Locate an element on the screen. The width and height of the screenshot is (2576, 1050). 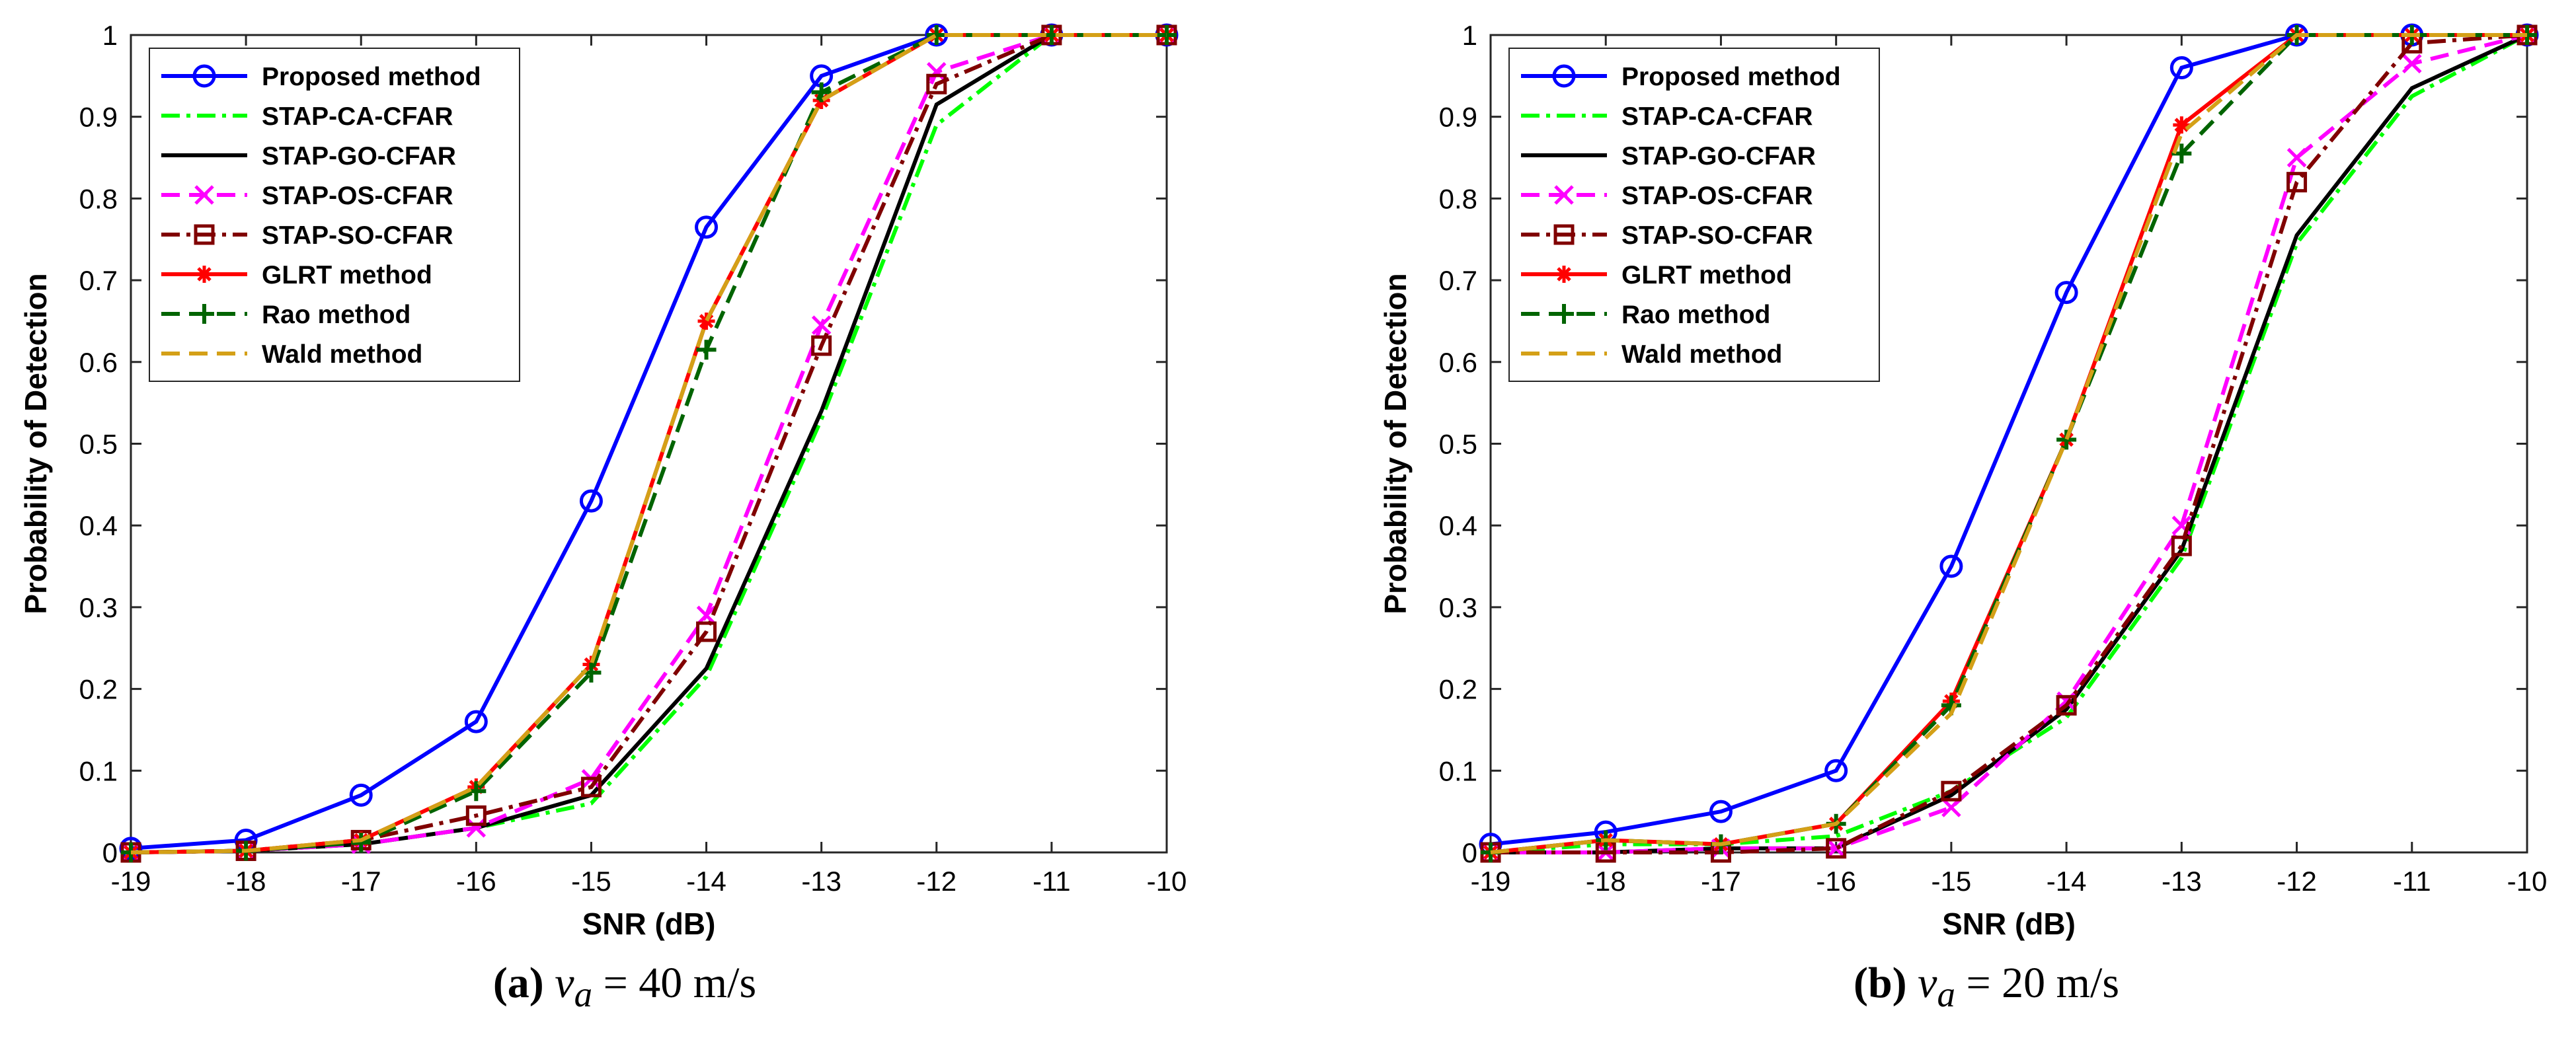
legend-item: STAP-SO-CFAR is located at coordinates (1667, 236).